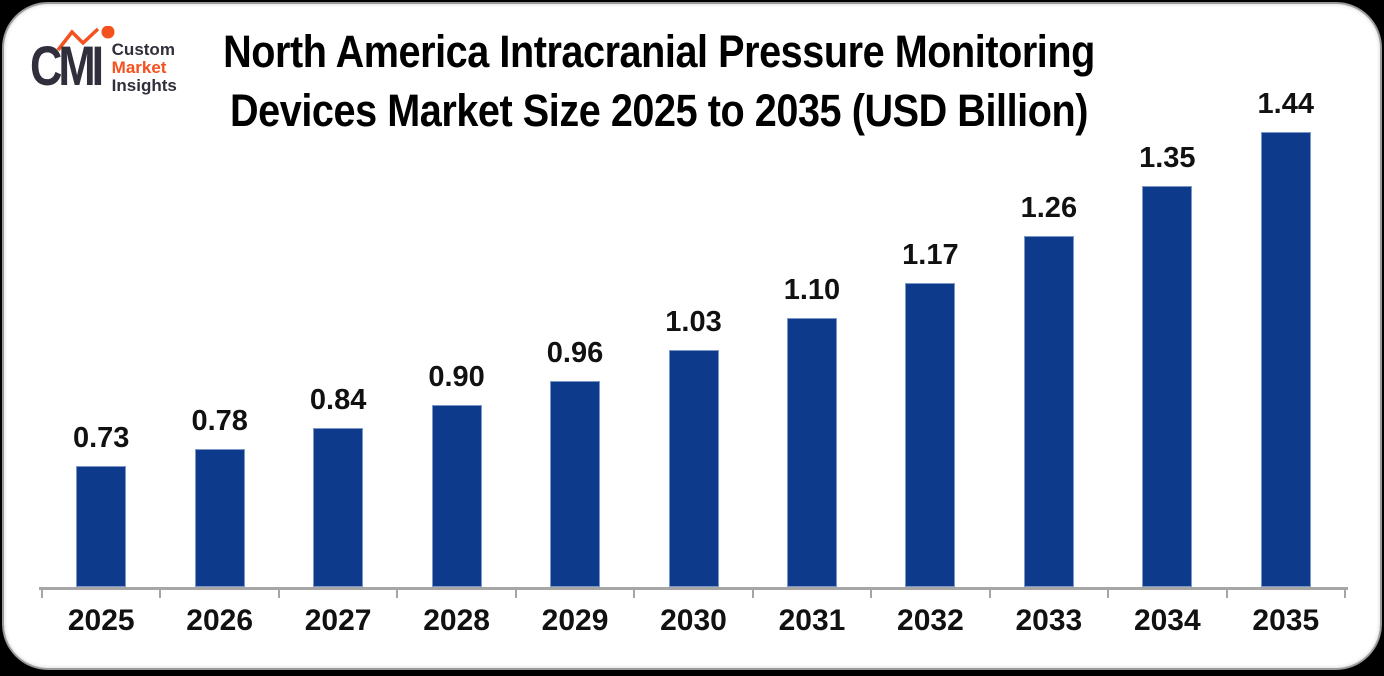 The height and width of the screenshot is (676, 1384). I want to click on x-axis-label: 2025, so click(101, 620).